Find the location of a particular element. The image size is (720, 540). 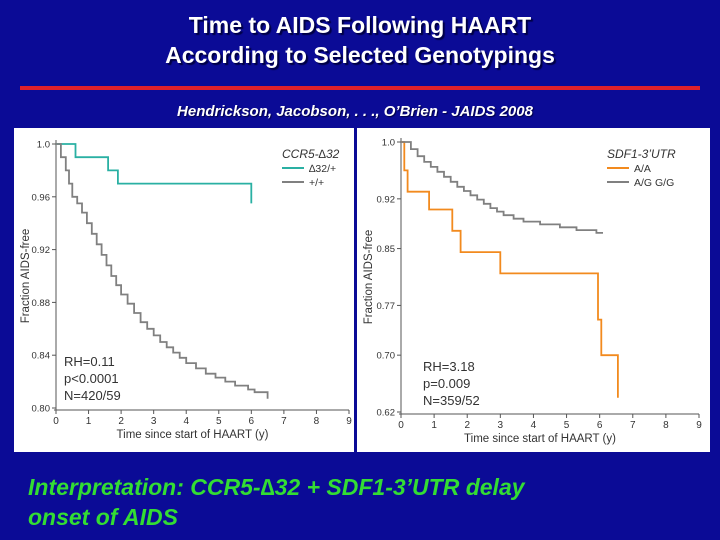

legend-title: SDF1-3’UTR is located at coordinates (641, 154).